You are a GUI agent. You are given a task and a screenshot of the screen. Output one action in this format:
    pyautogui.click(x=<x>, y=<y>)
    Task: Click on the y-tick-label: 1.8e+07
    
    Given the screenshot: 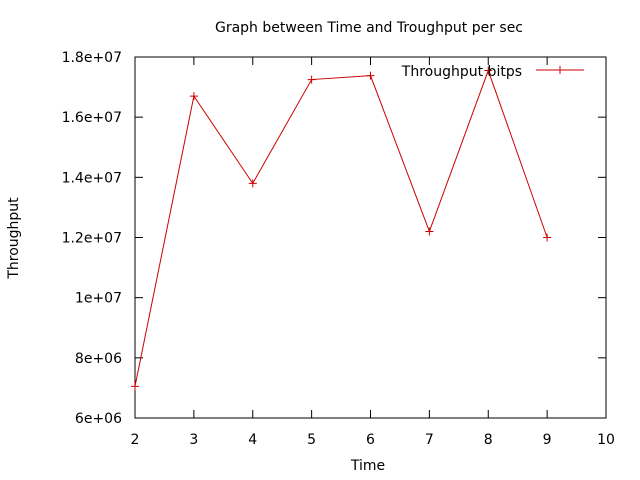 What is the action you would take?
    pyautogui.click(x=92, y=58)
    